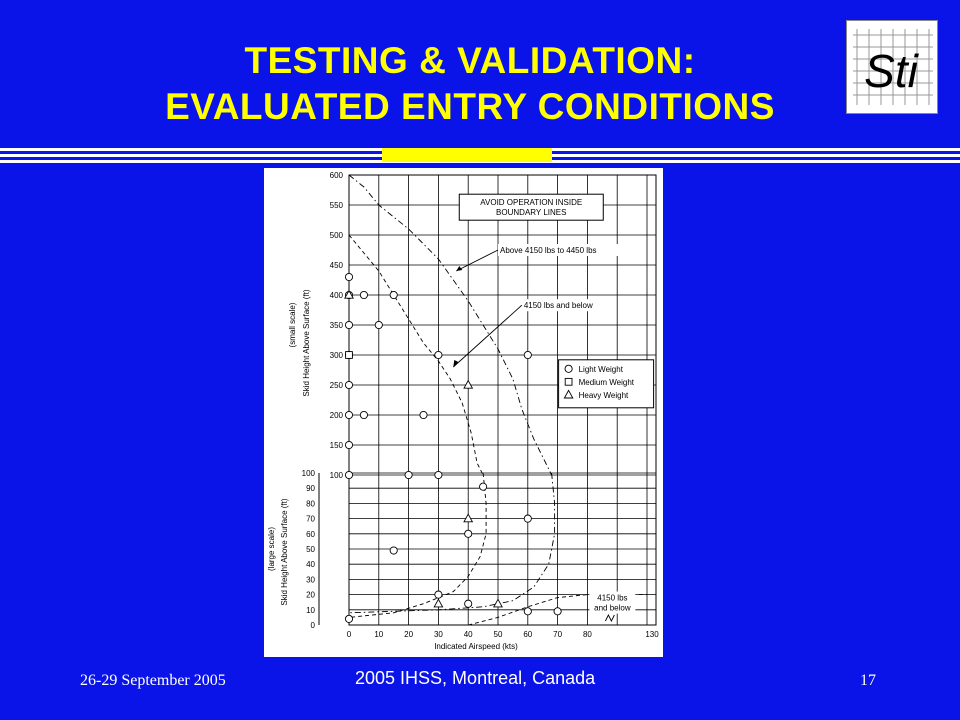 This screenshot has width=960, height=720. I want to click on callout-light-leader, so click(487, 336).